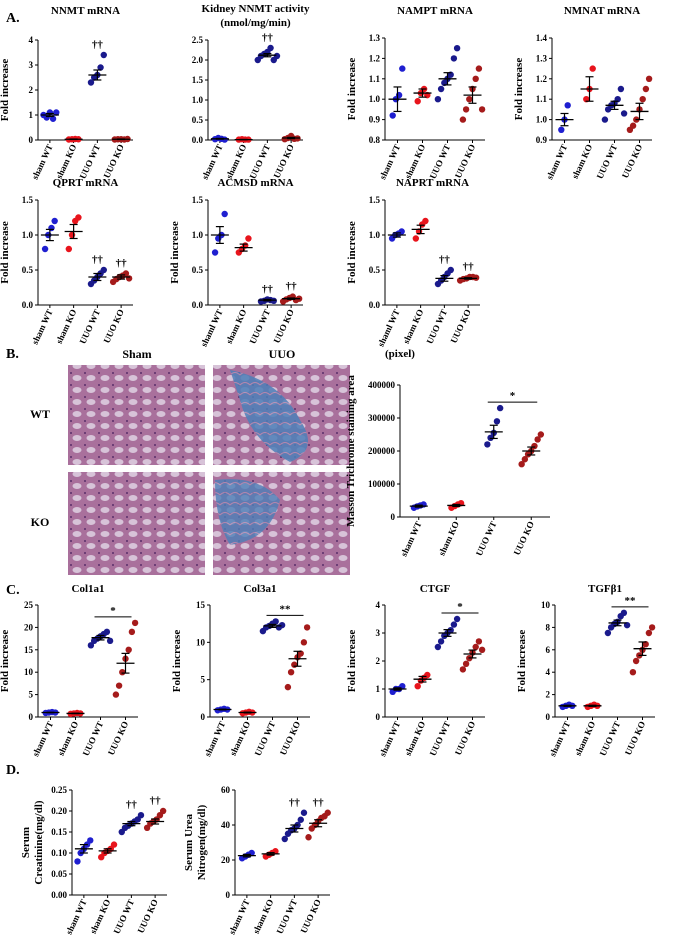 The image size is (689, 945). What do you see at coordinates (31, 115) in the screenshot?
I see `y-tick-label: 1` at bounding box center [31, 115].